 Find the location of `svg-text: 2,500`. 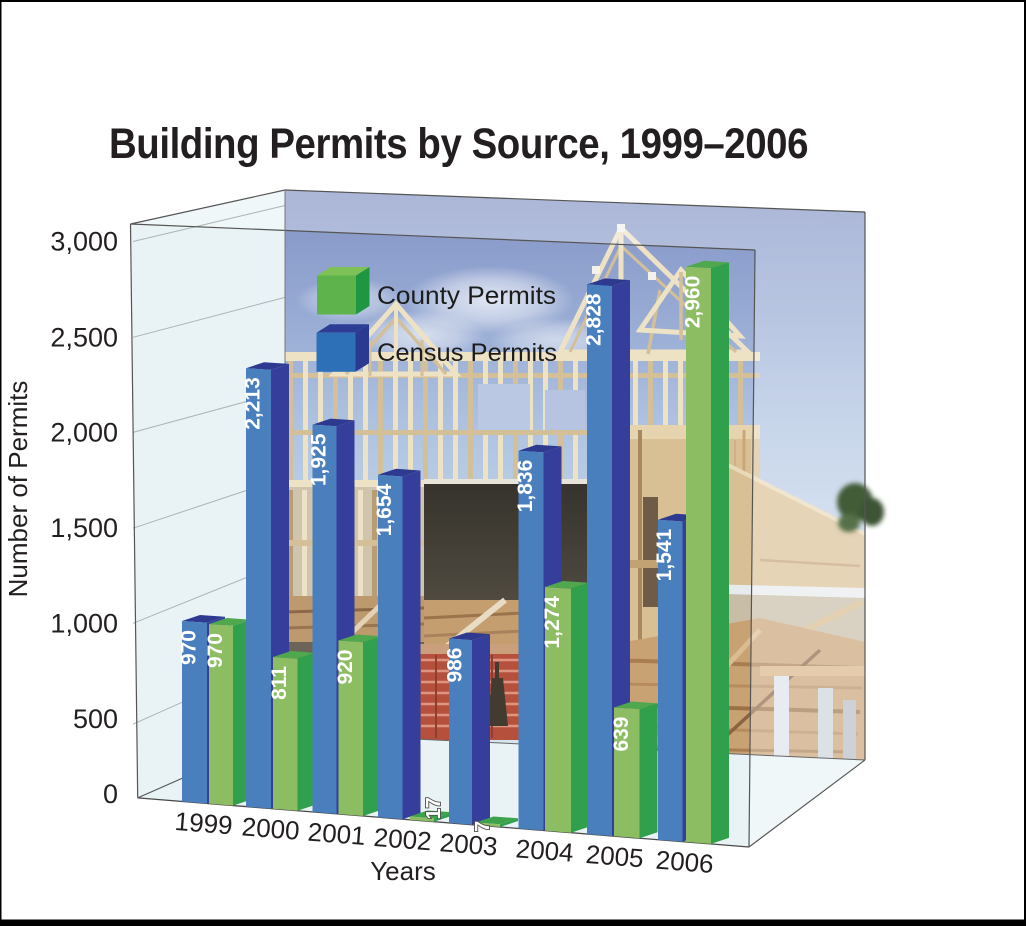

svg-text: 2,500 is located at coordinates (84, 337).